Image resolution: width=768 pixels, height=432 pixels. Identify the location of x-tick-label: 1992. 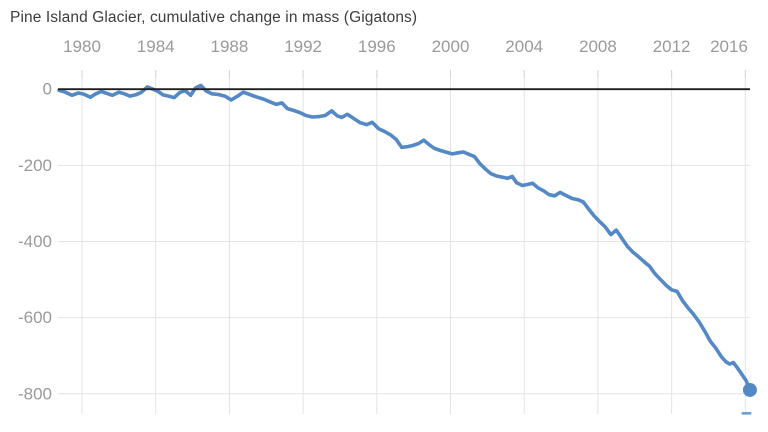
(303, 46).